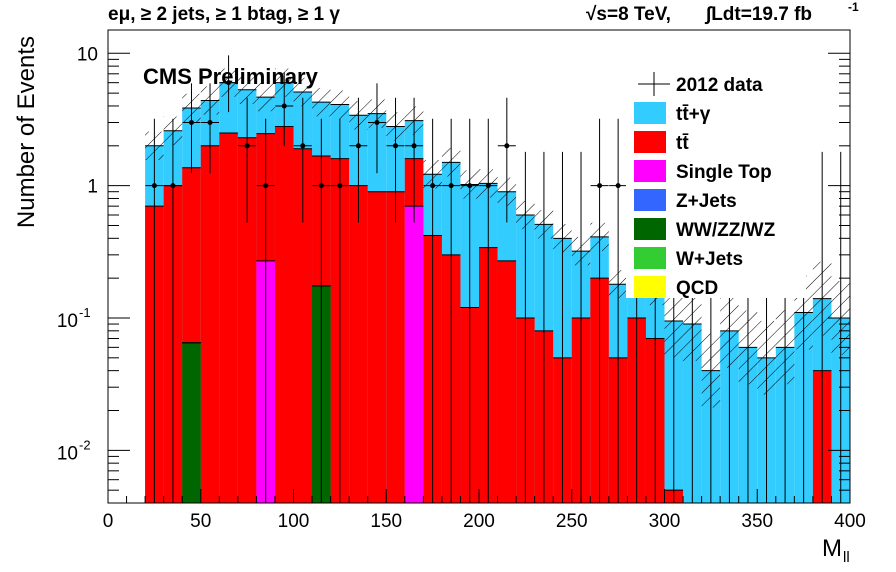 This screenshot has width=896, height=572. I want to click on x-tick-label-300: 300, so click(665, 521).